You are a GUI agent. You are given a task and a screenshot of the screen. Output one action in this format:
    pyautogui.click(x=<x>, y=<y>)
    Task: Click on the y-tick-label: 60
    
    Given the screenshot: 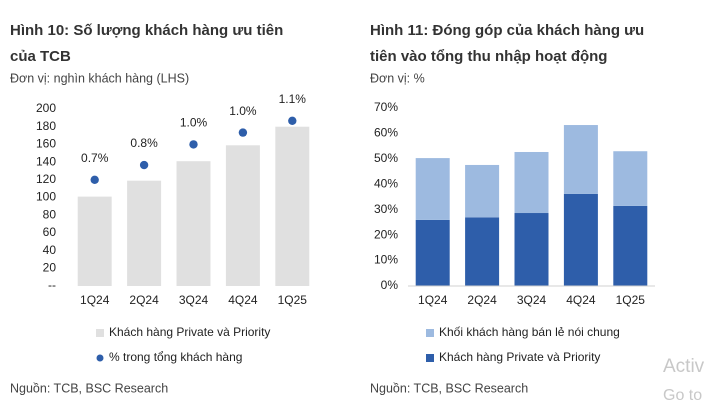 What is the action you would take?
    pyautogui.click(x=50, y=232)
    